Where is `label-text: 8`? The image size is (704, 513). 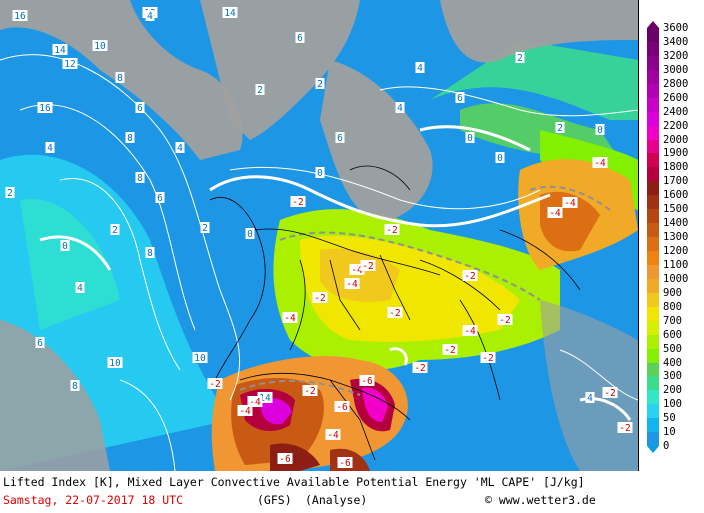 label-text: 8 is located at coordinates (130, 138).